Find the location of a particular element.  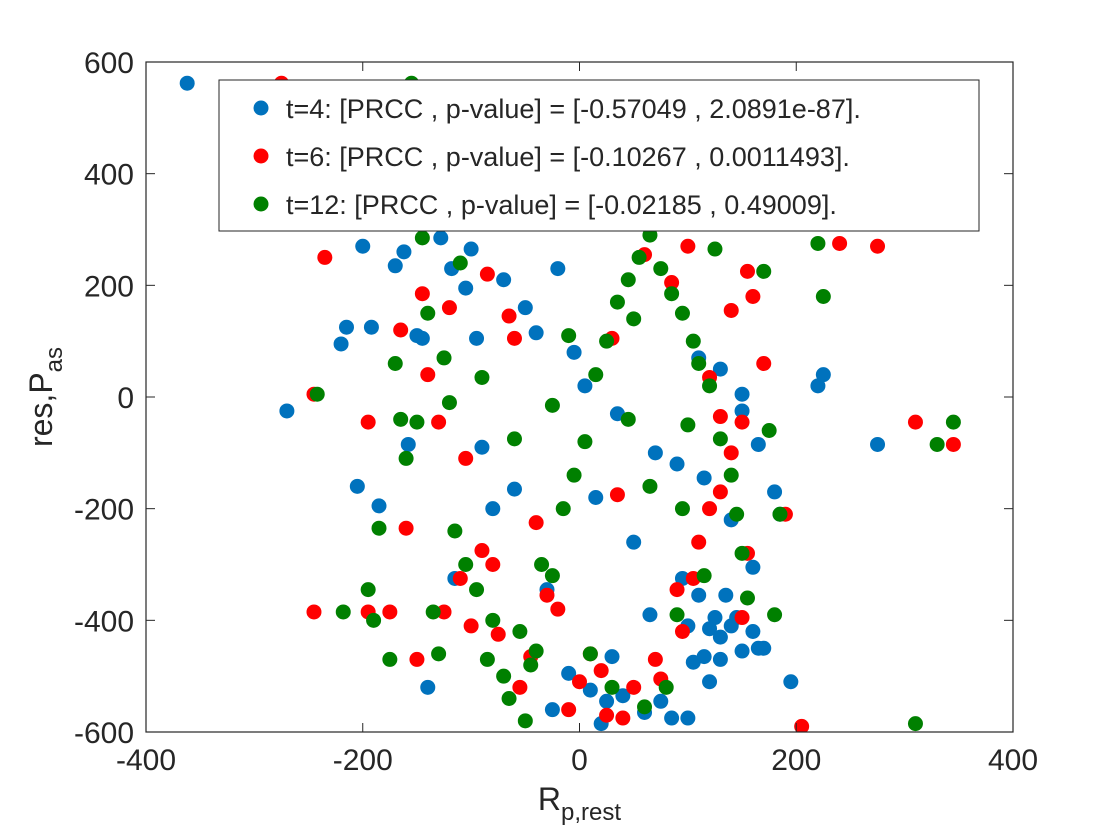

x-tick-label: 200 is located at coordinates (796, 760).